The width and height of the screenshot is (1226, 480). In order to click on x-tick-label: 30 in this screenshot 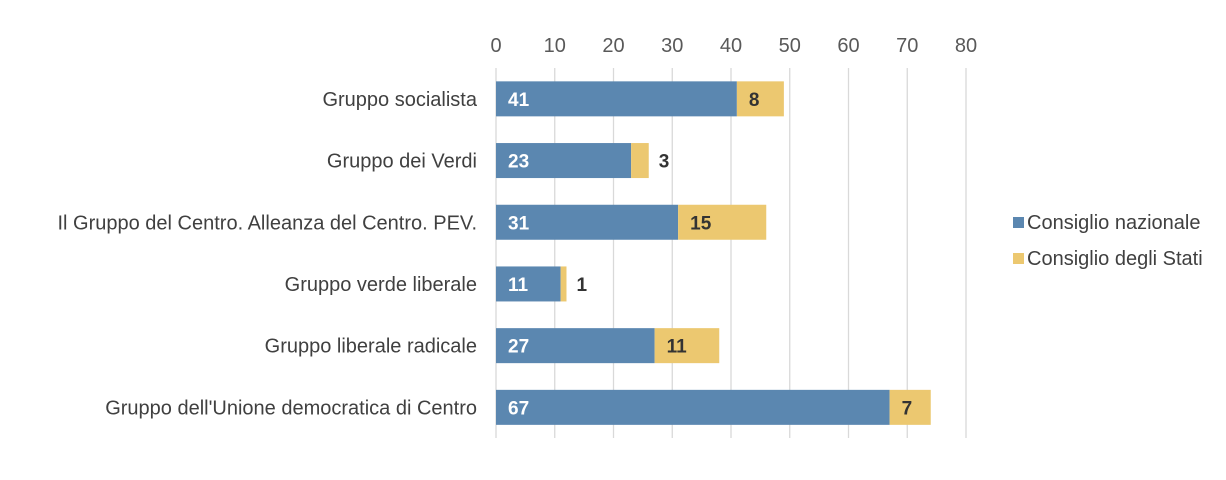, I will do `click(672, 46)`.